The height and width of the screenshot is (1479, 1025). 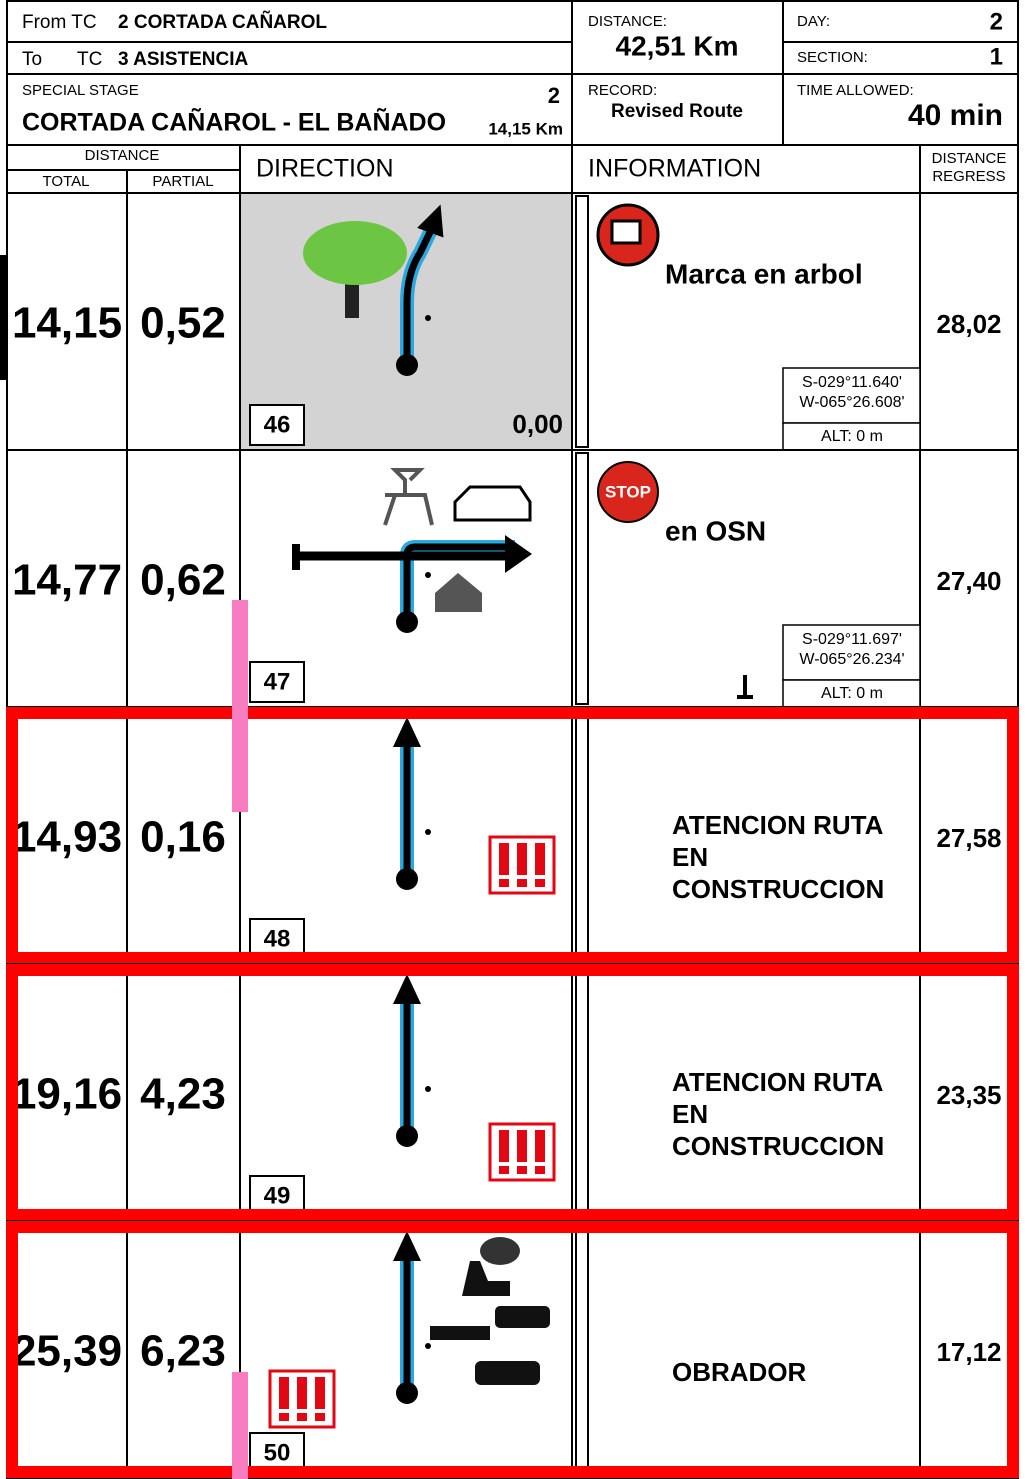 What do you see at coordinates (715, 530) in the screenshot?
I see `info-text: en OSN` at bounding box center [715, 530].